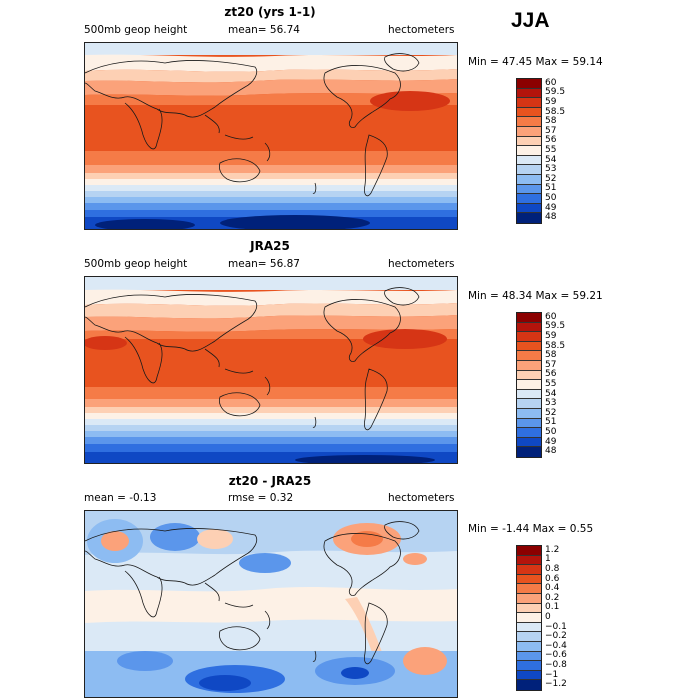 The height and width of the screenshot is (700, 700). What do you see at coordinates (271, 169) in the screenshot?
I see `panel1-band-s57` at bounding box center [271, 169].